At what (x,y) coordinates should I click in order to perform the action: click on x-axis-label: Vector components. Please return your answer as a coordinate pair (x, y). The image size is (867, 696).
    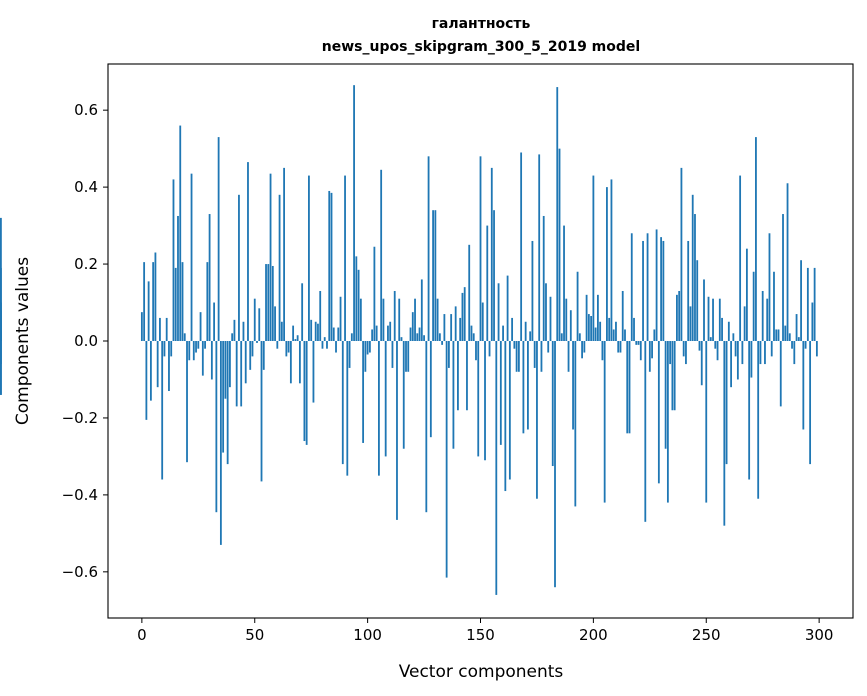
    Looking at the image, I should click on (481, 672).